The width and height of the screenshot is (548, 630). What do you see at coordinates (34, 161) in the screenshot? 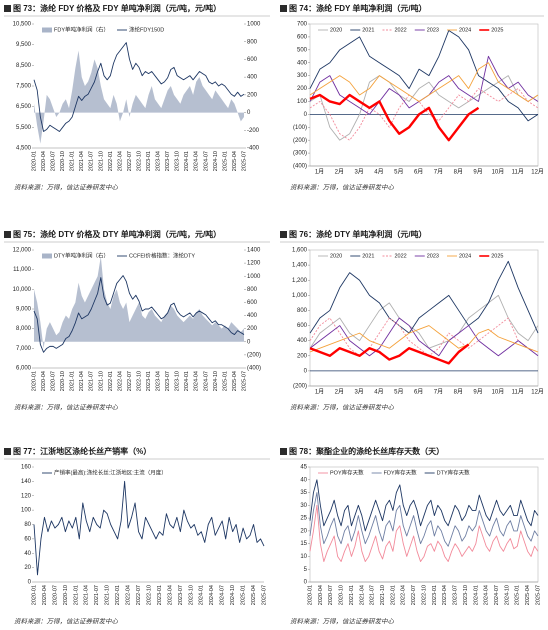
I see `x-tick-label: 2020-01` at bounding box center [34, 161].